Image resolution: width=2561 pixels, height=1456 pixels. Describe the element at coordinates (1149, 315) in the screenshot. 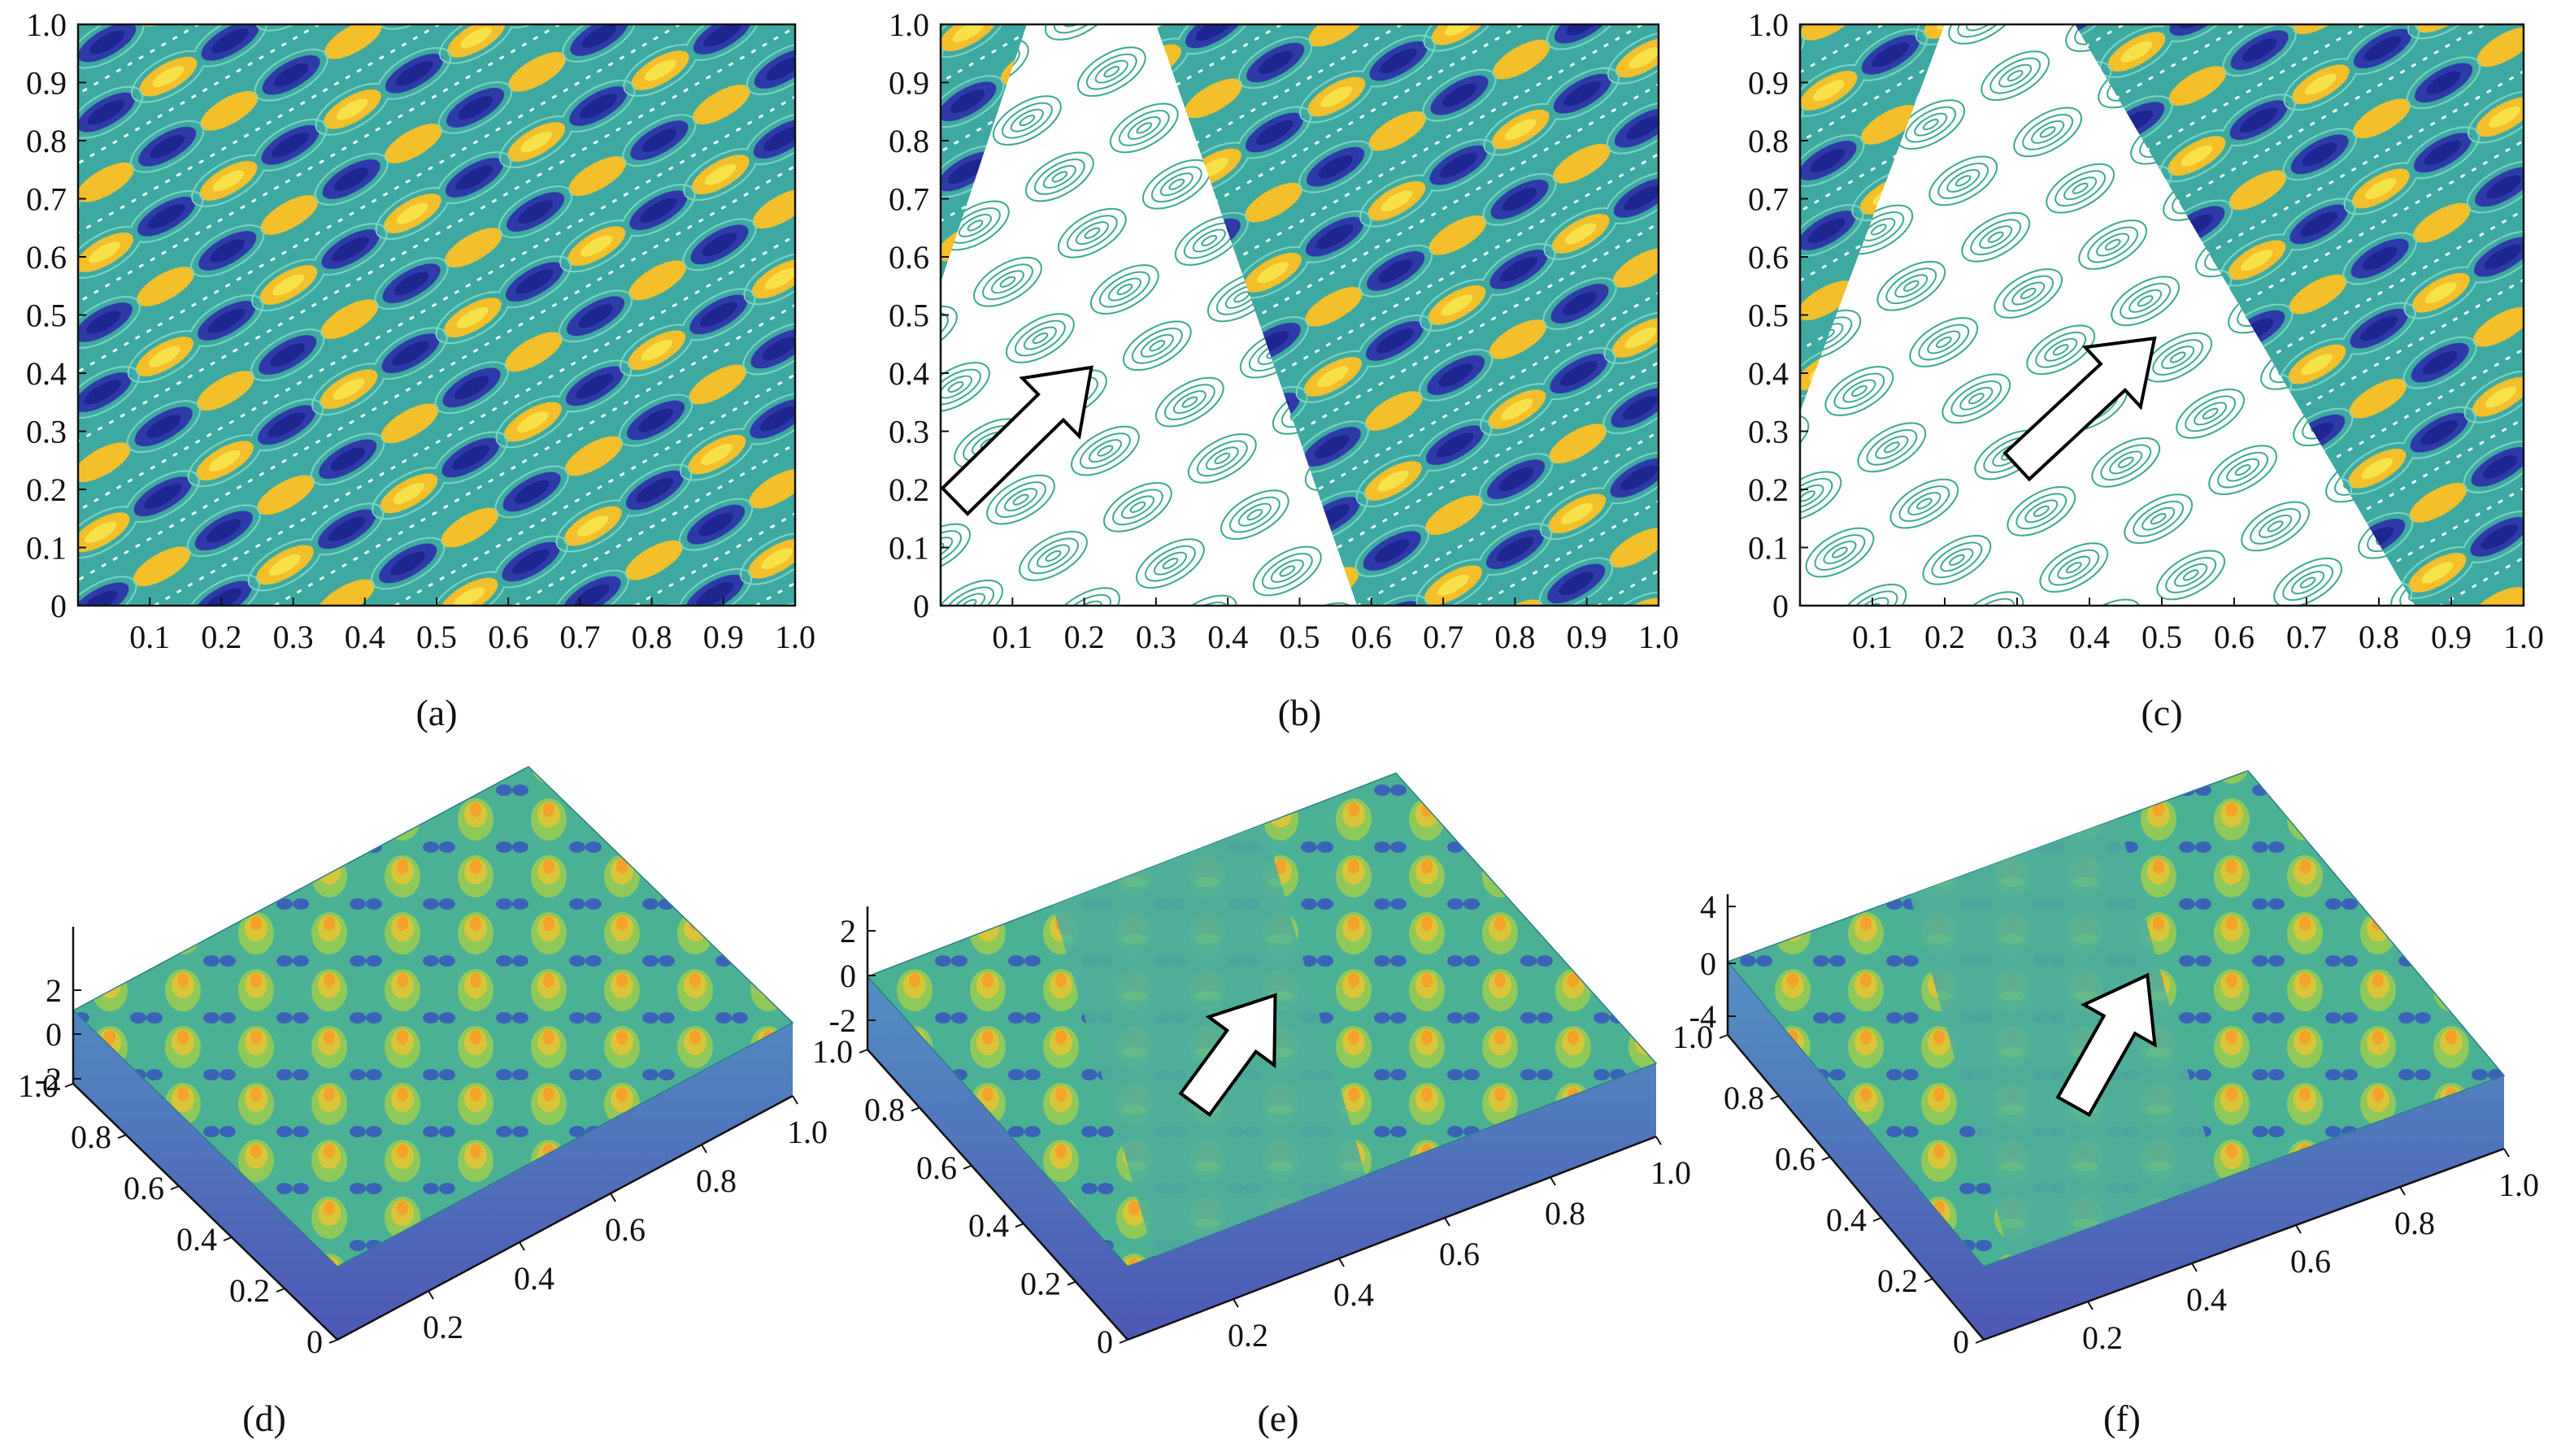

I see `smooth-region` at that location.